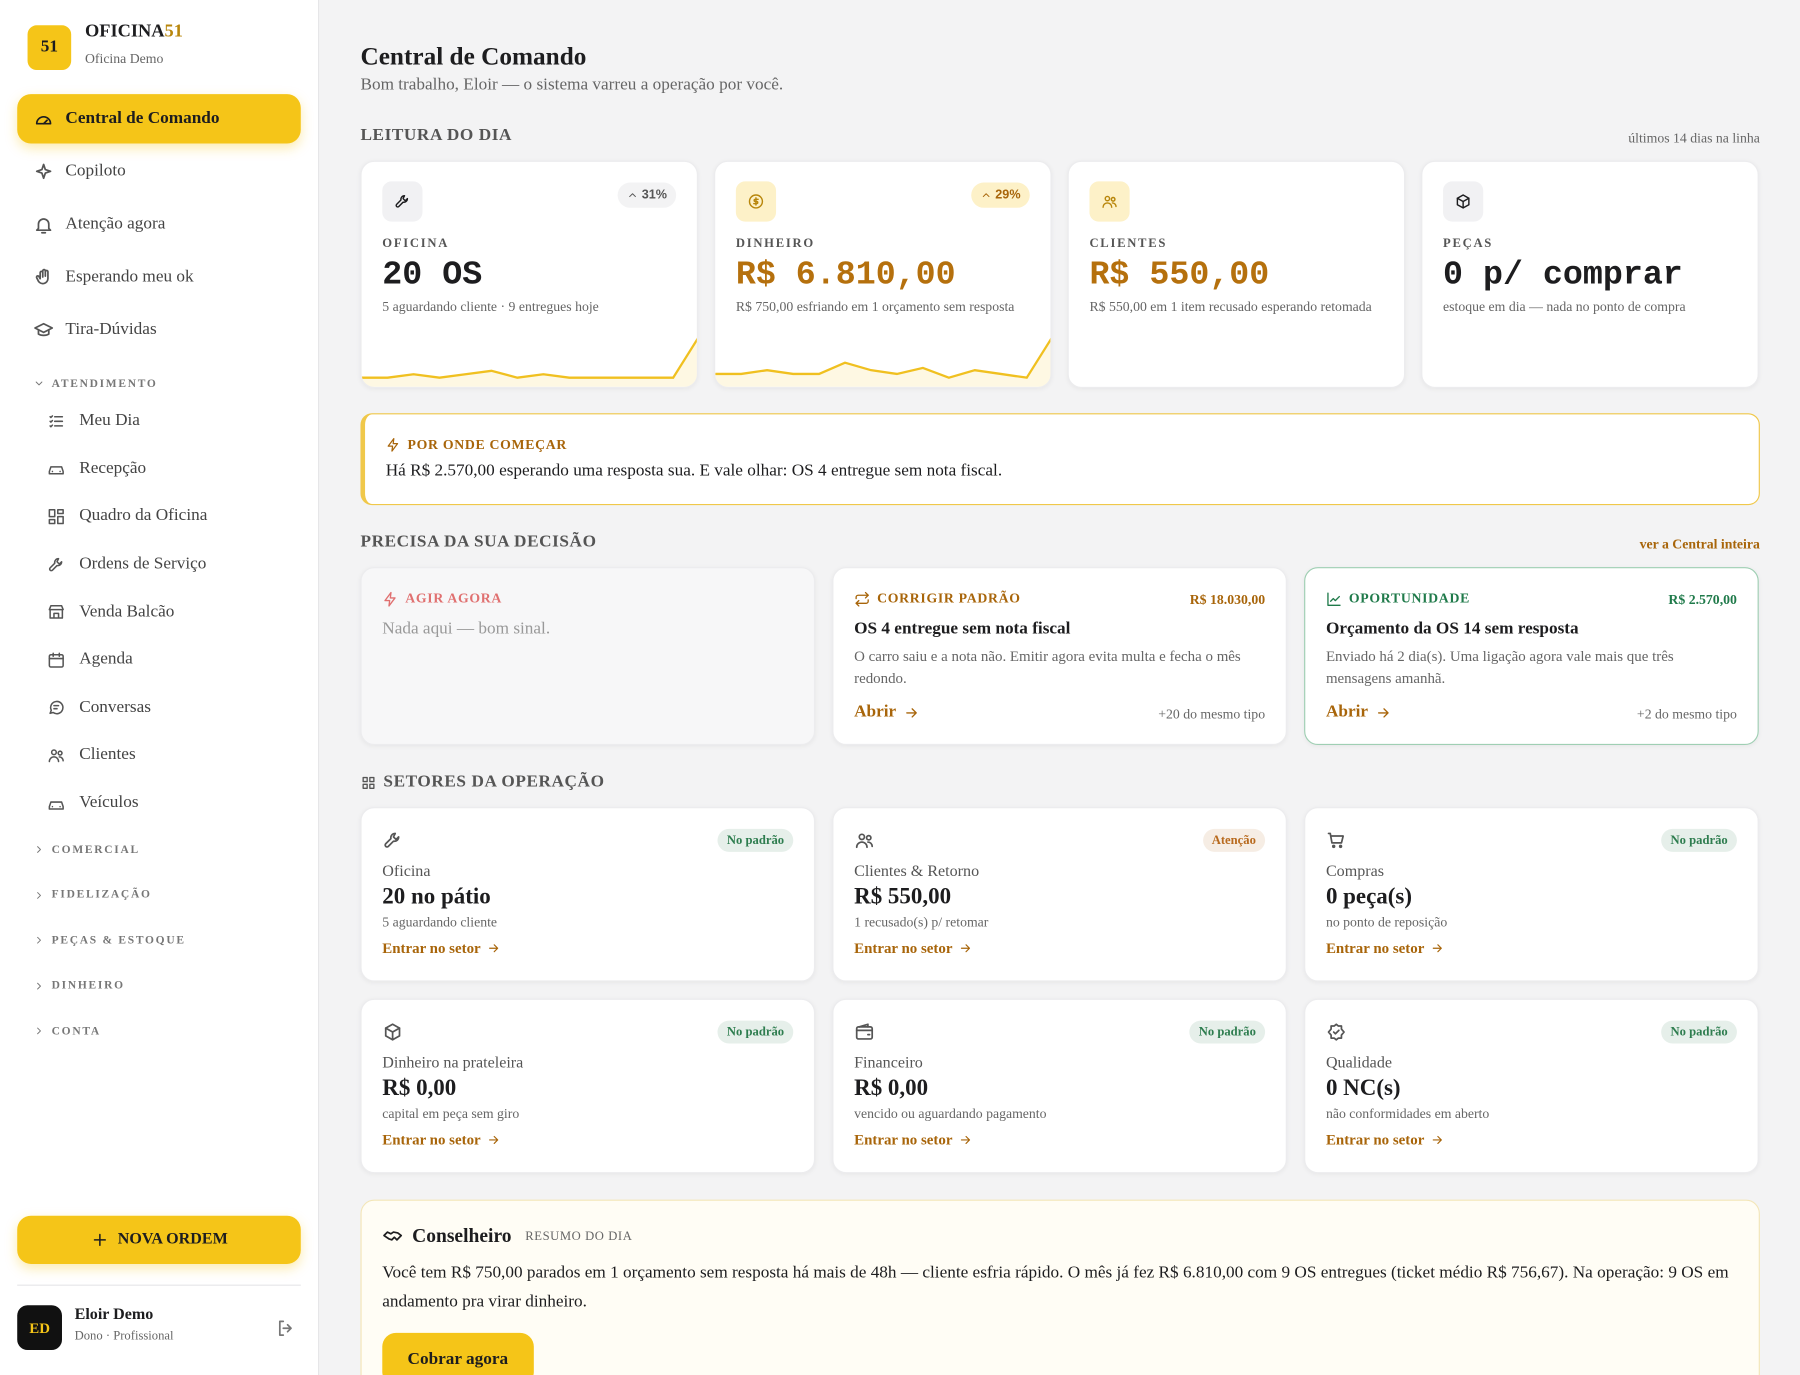  Describe the element at coordinates (113, 468) in the screenshot. I see `nav-label: Recepção` at that location.